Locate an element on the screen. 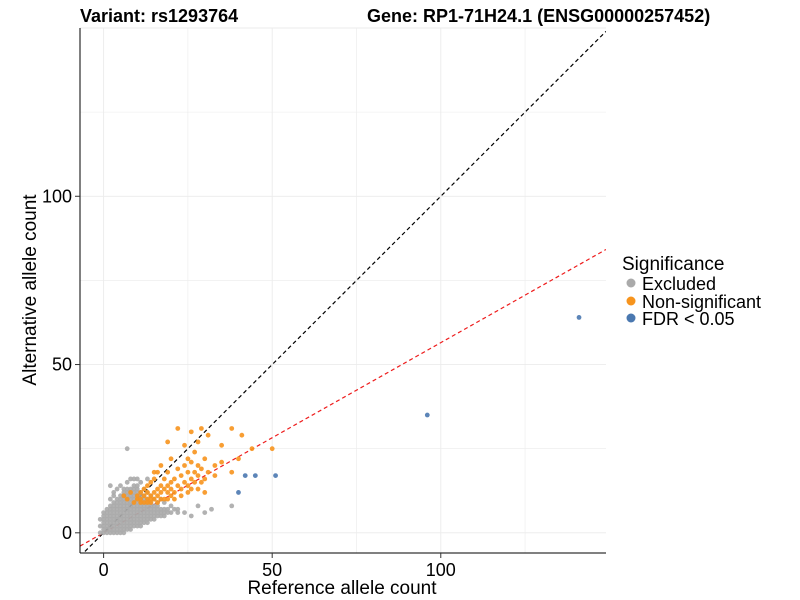  y-tick-label: 50 is located at coordinates (62, 365).